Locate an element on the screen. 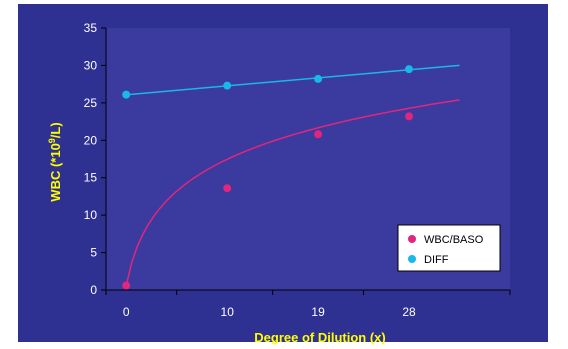 The image size is (568, 349). y-axis-title-main: WBC (*10 is located at coordinates (55, 172).